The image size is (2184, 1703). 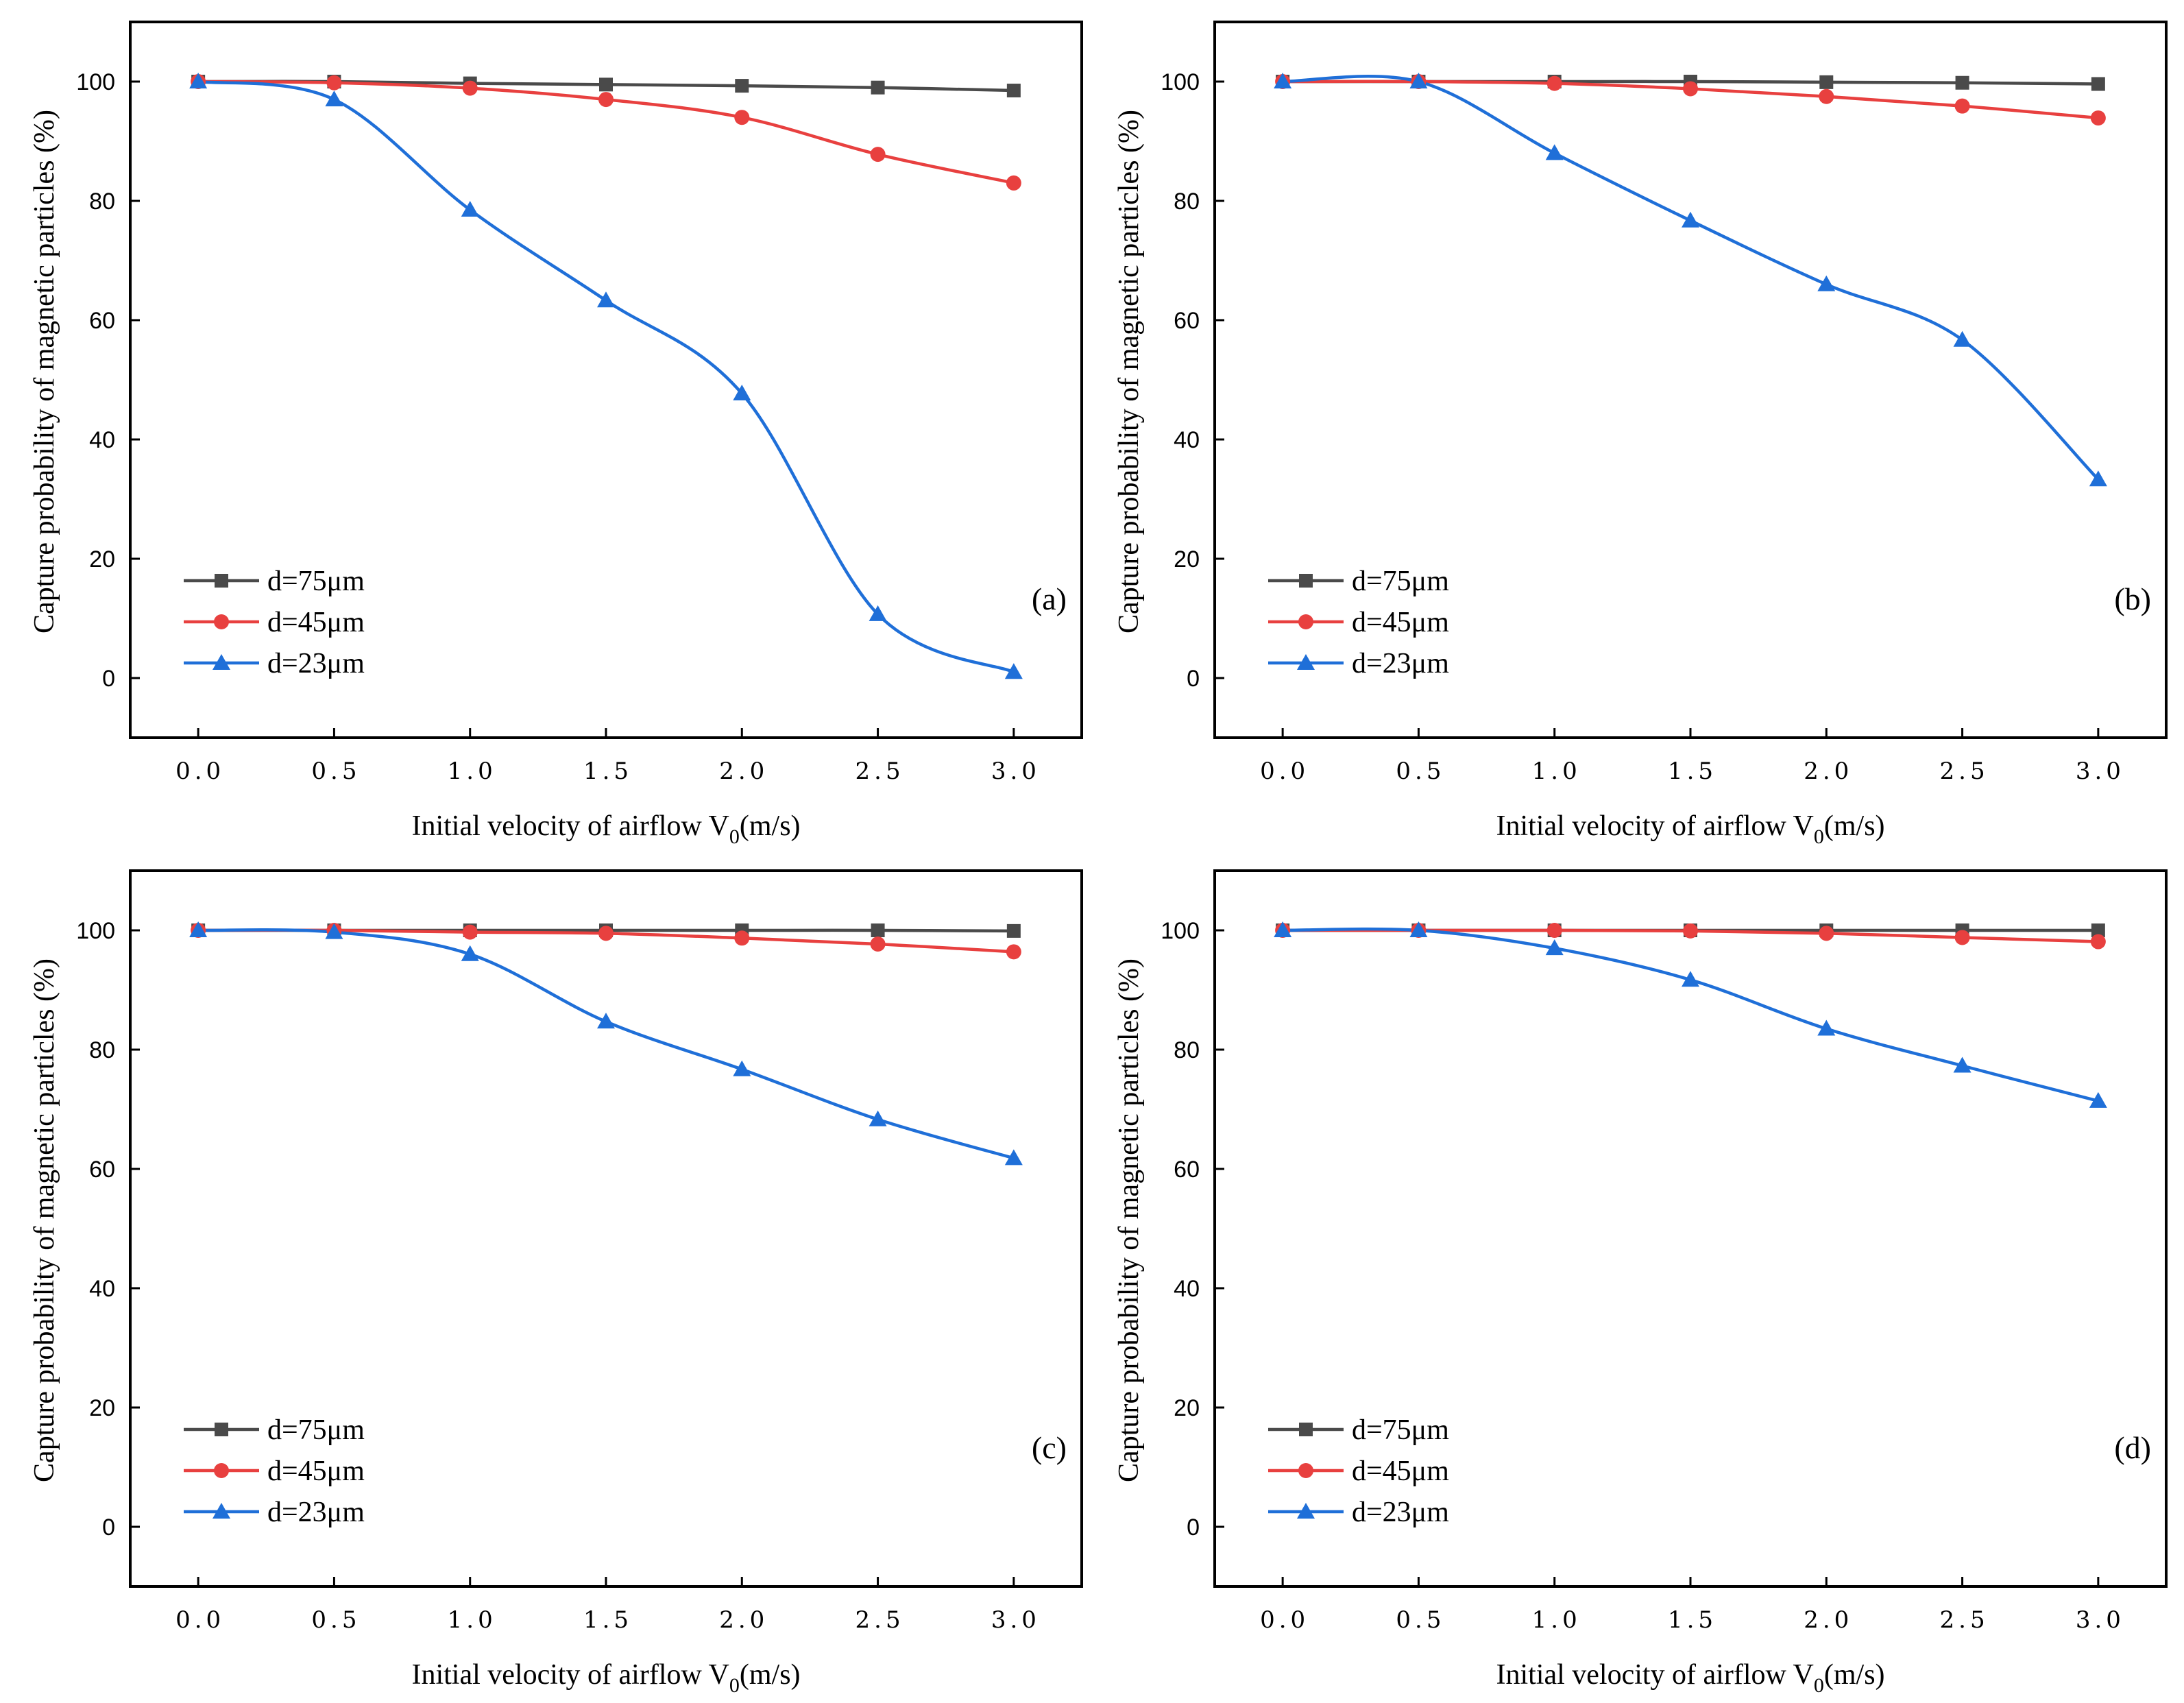 I want to click on x-tick-label: 0.5, so click(x=336, y=771).